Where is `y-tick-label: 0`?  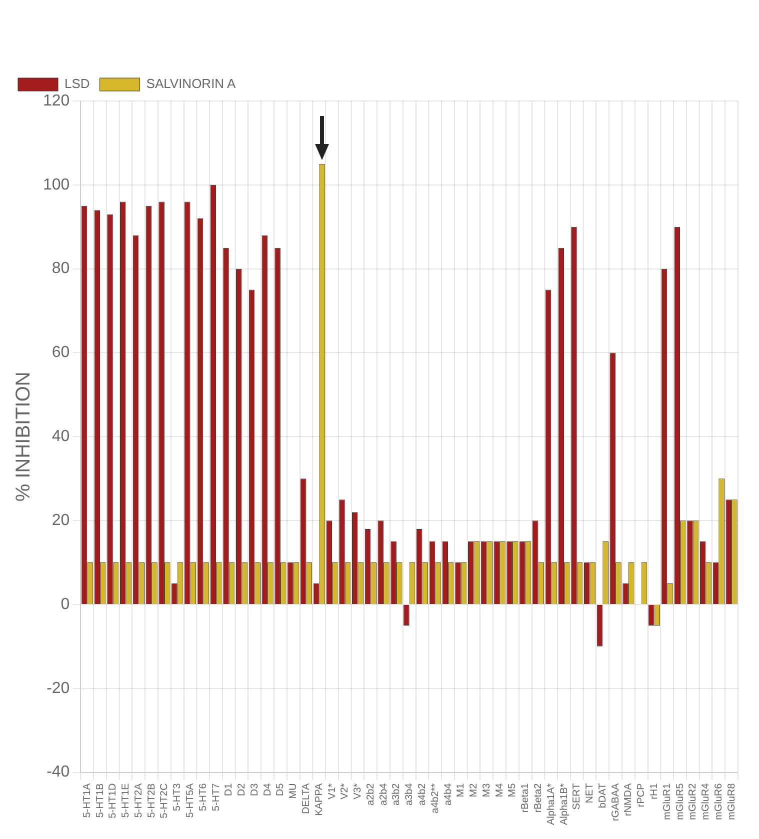
y-tick-label: 0 is located at coordinates (65, 604).